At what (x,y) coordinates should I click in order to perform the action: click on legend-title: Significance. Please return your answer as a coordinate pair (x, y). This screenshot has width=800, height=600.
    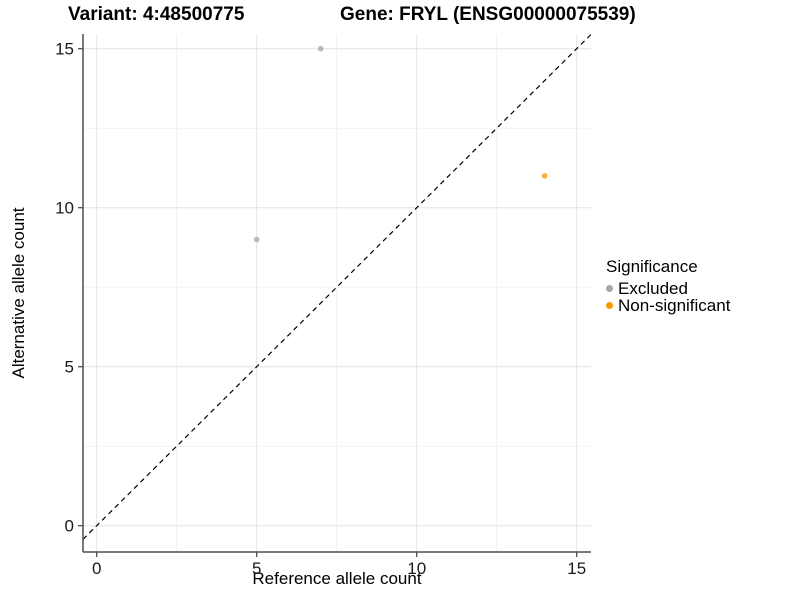
    Looking at the image, I should click on (652, 266).